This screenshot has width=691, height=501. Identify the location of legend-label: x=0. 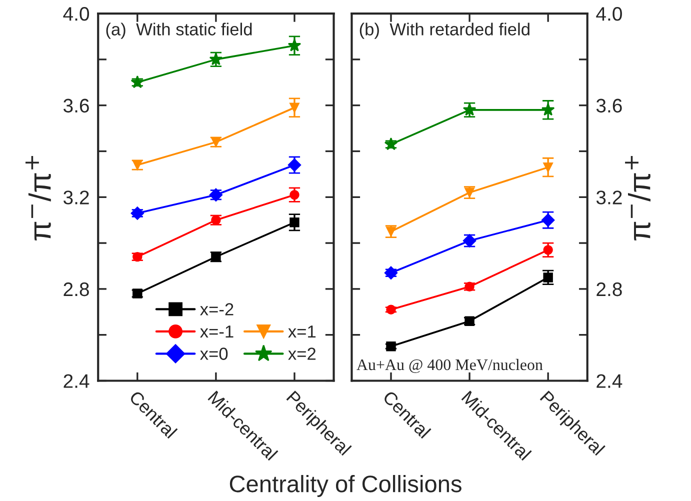
(214, 354).